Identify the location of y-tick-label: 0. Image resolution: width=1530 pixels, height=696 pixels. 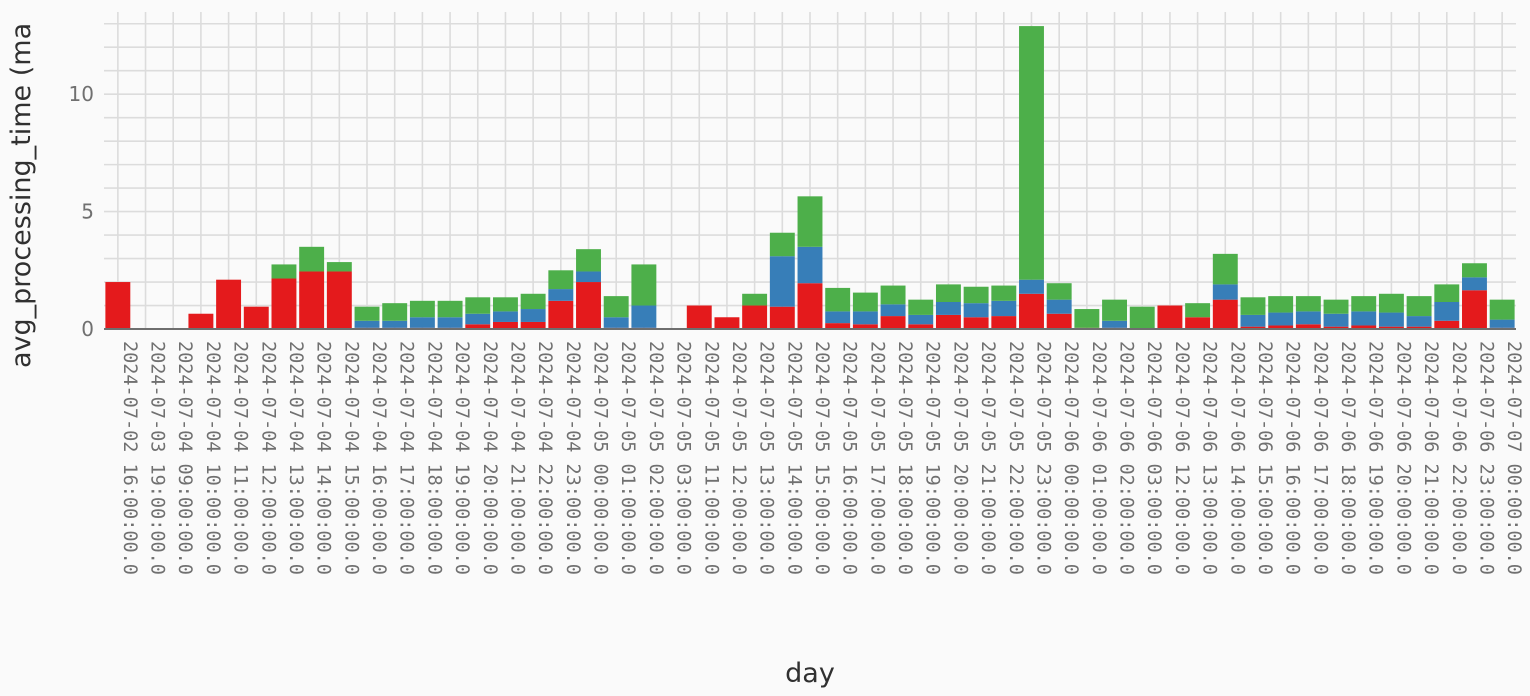
(87, 329).